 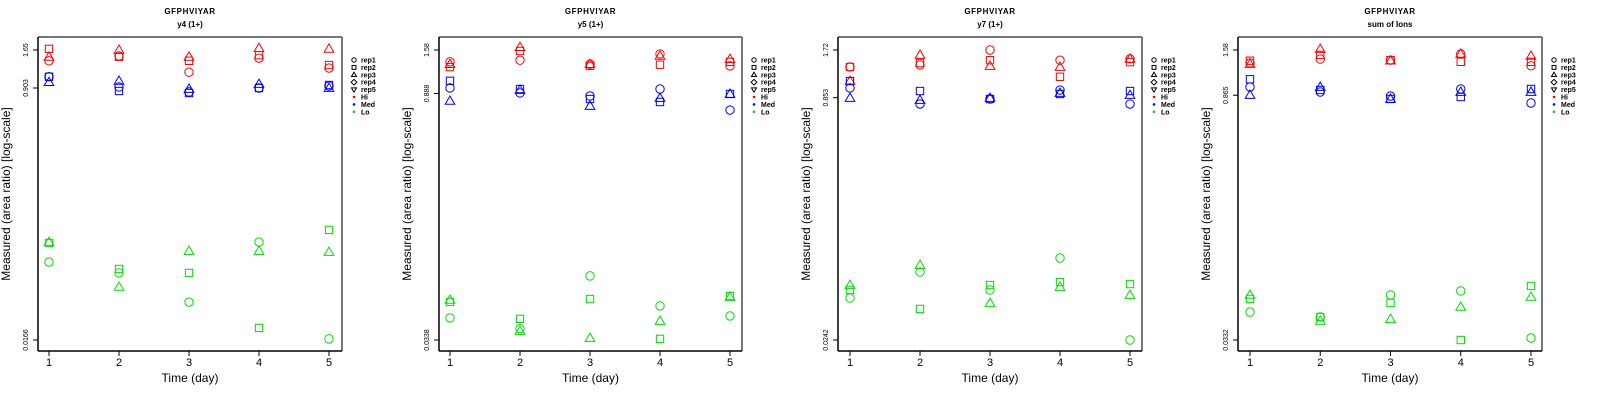 What do you see at coordinates (990, 99) in the screenshot?
I see `point-med-rep1-day3` at bounding box center [990, 99].